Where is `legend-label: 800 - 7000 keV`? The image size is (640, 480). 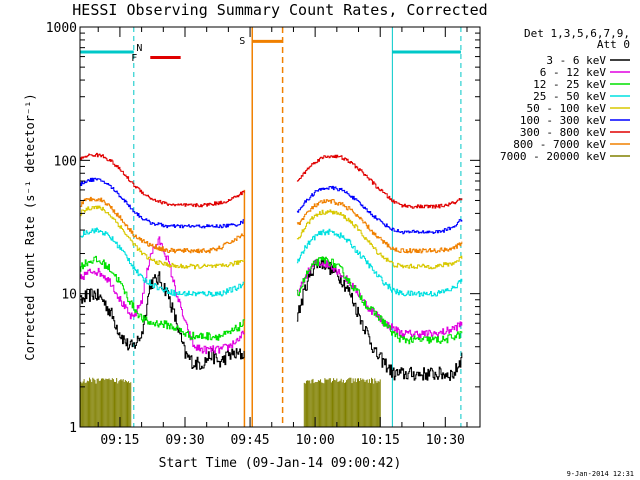
legend-label: 800 - 7000 keV is located at coordinates (559, 144).